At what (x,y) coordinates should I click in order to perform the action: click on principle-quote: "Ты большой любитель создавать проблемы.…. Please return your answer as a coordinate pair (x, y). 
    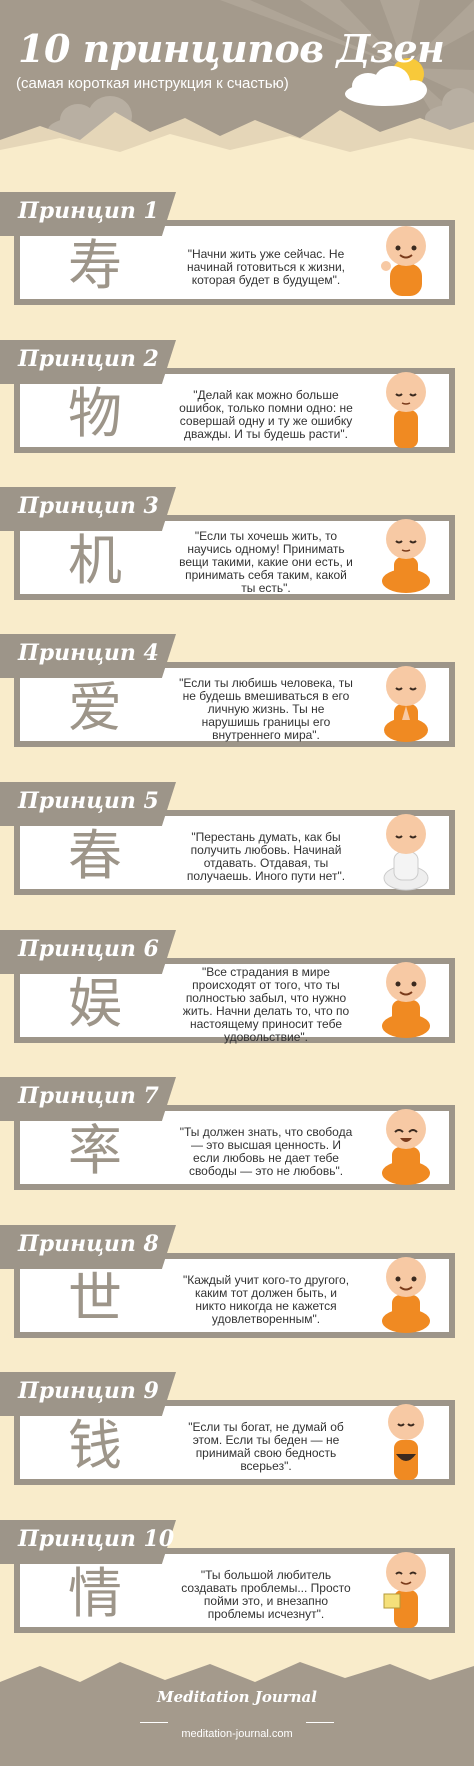
    Looking at the image, I should click on (266, 1594).